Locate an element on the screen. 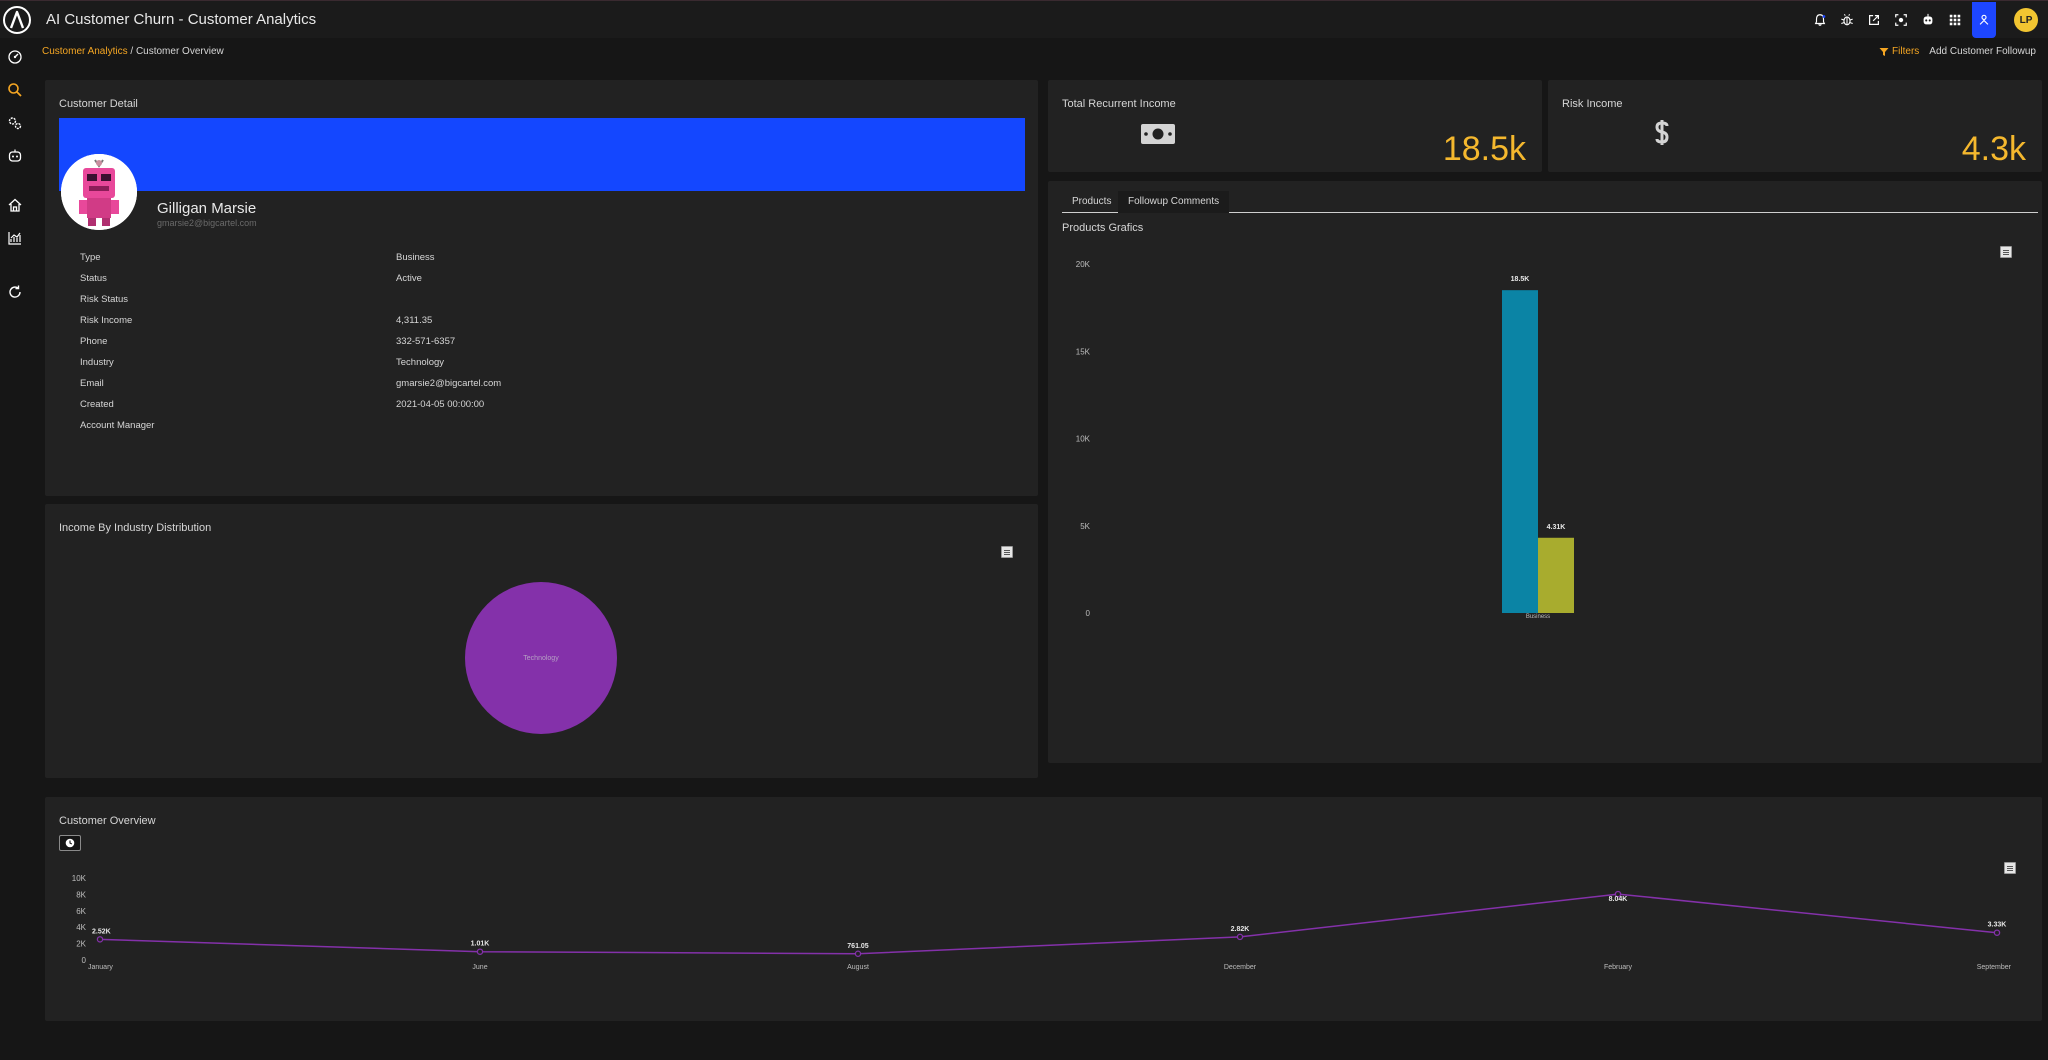 The width and height of the screenshot is (2048, 1060). breadcrumb-parent-link: Customer Analytics is located at coordinates (85, 51).